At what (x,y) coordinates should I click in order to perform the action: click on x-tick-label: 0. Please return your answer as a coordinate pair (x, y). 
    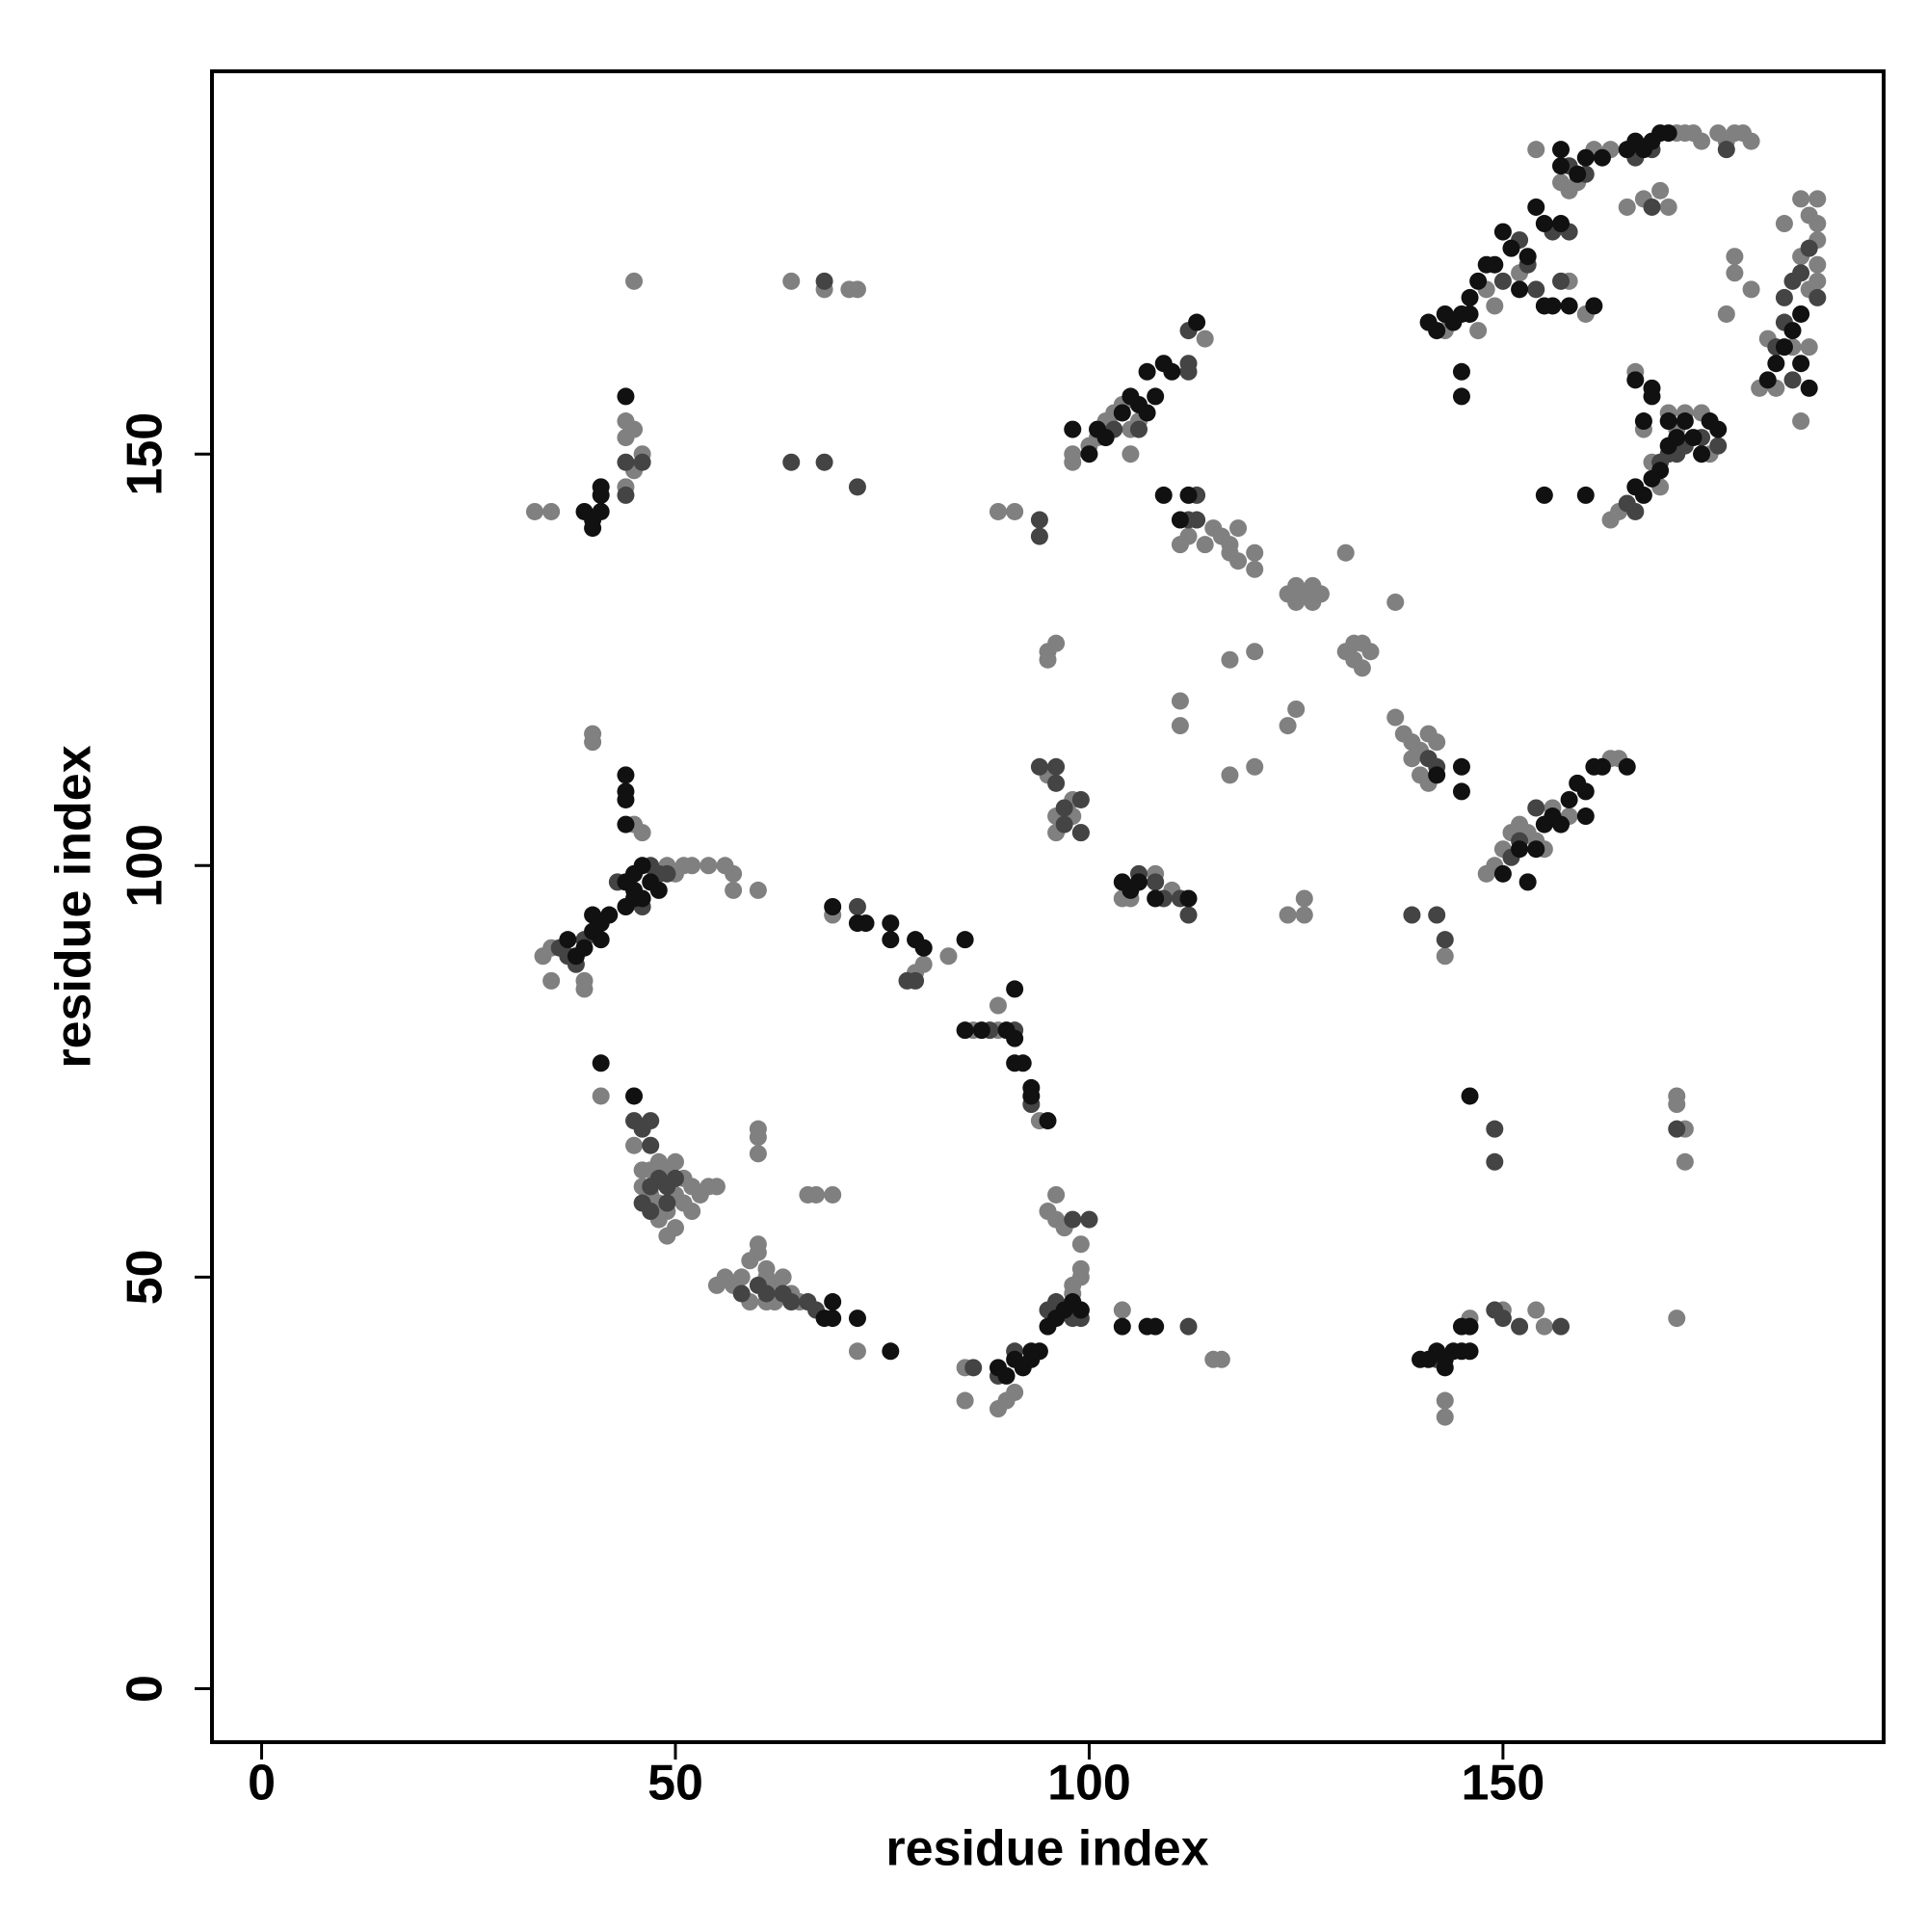
    Looking at the image, I should click on (262, 1784).